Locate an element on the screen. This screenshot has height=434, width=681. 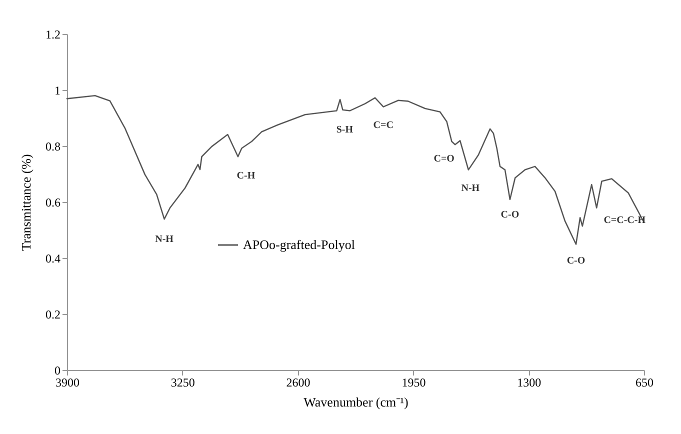
y-tick-label: 0 is located at coordinates (57, 371).